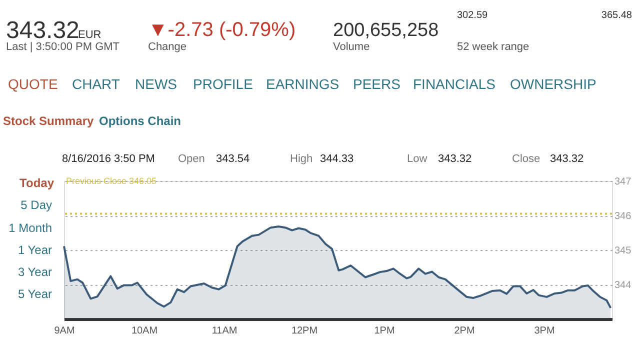 Image resolution: width=640 pixels, height=337 pixels. What do you see at coordinates (64, 331) in the screenshot?
I see `x-tick-label: 9AM` at bounding box center [64, 331].